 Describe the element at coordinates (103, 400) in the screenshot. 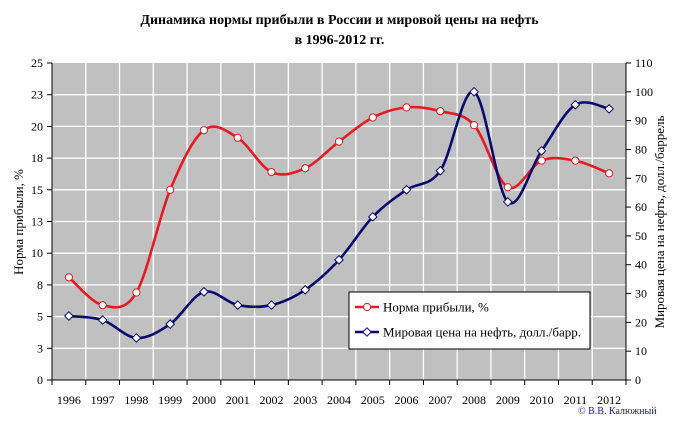

I see `x-tick-label: 1997` at that location.